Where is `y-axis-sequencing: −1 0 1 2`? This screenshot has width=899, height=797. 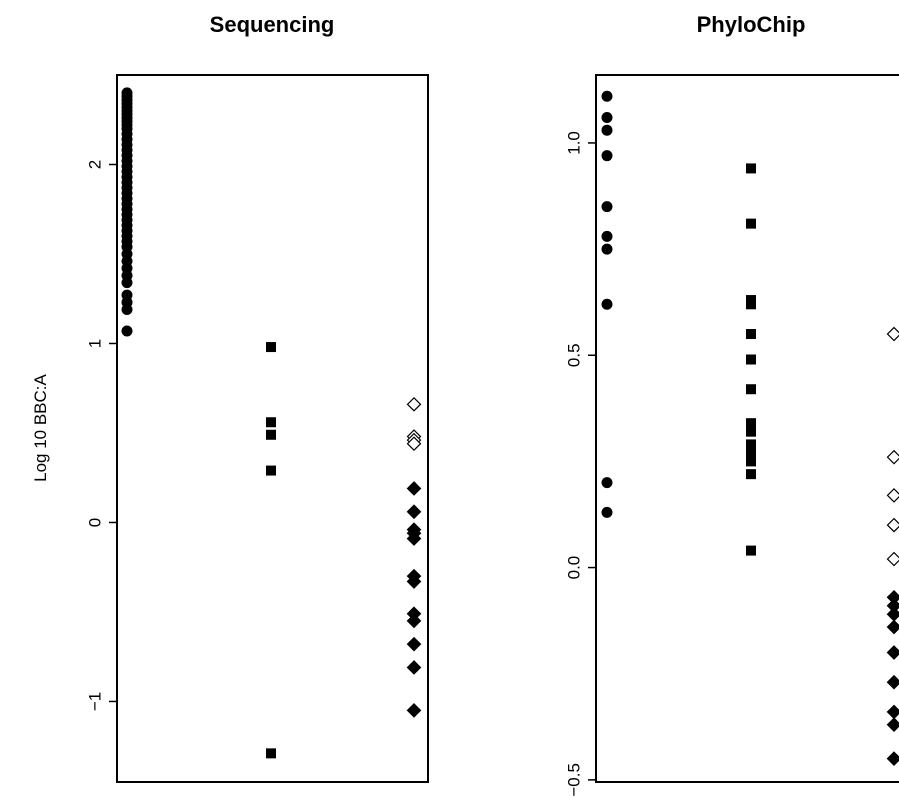
y-axis-sequencing: −1 0 1 2 is located at coordinates (101, 435).